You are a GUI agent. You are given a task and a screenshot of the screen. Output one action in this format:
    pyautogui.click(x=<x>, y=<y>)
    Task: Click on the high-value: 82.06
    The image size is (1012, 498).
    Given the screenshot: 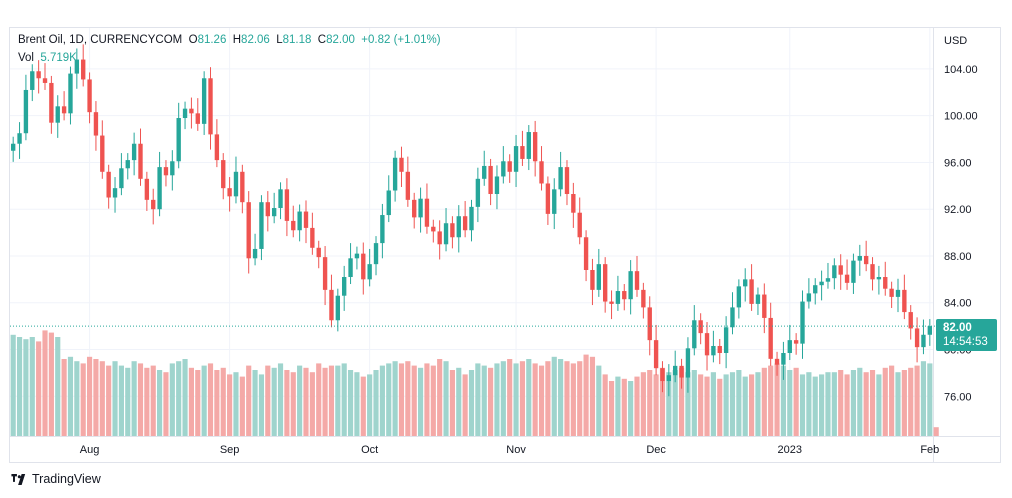 What is the action you would take?
    pyautogui.click(x=255, y=40)
    